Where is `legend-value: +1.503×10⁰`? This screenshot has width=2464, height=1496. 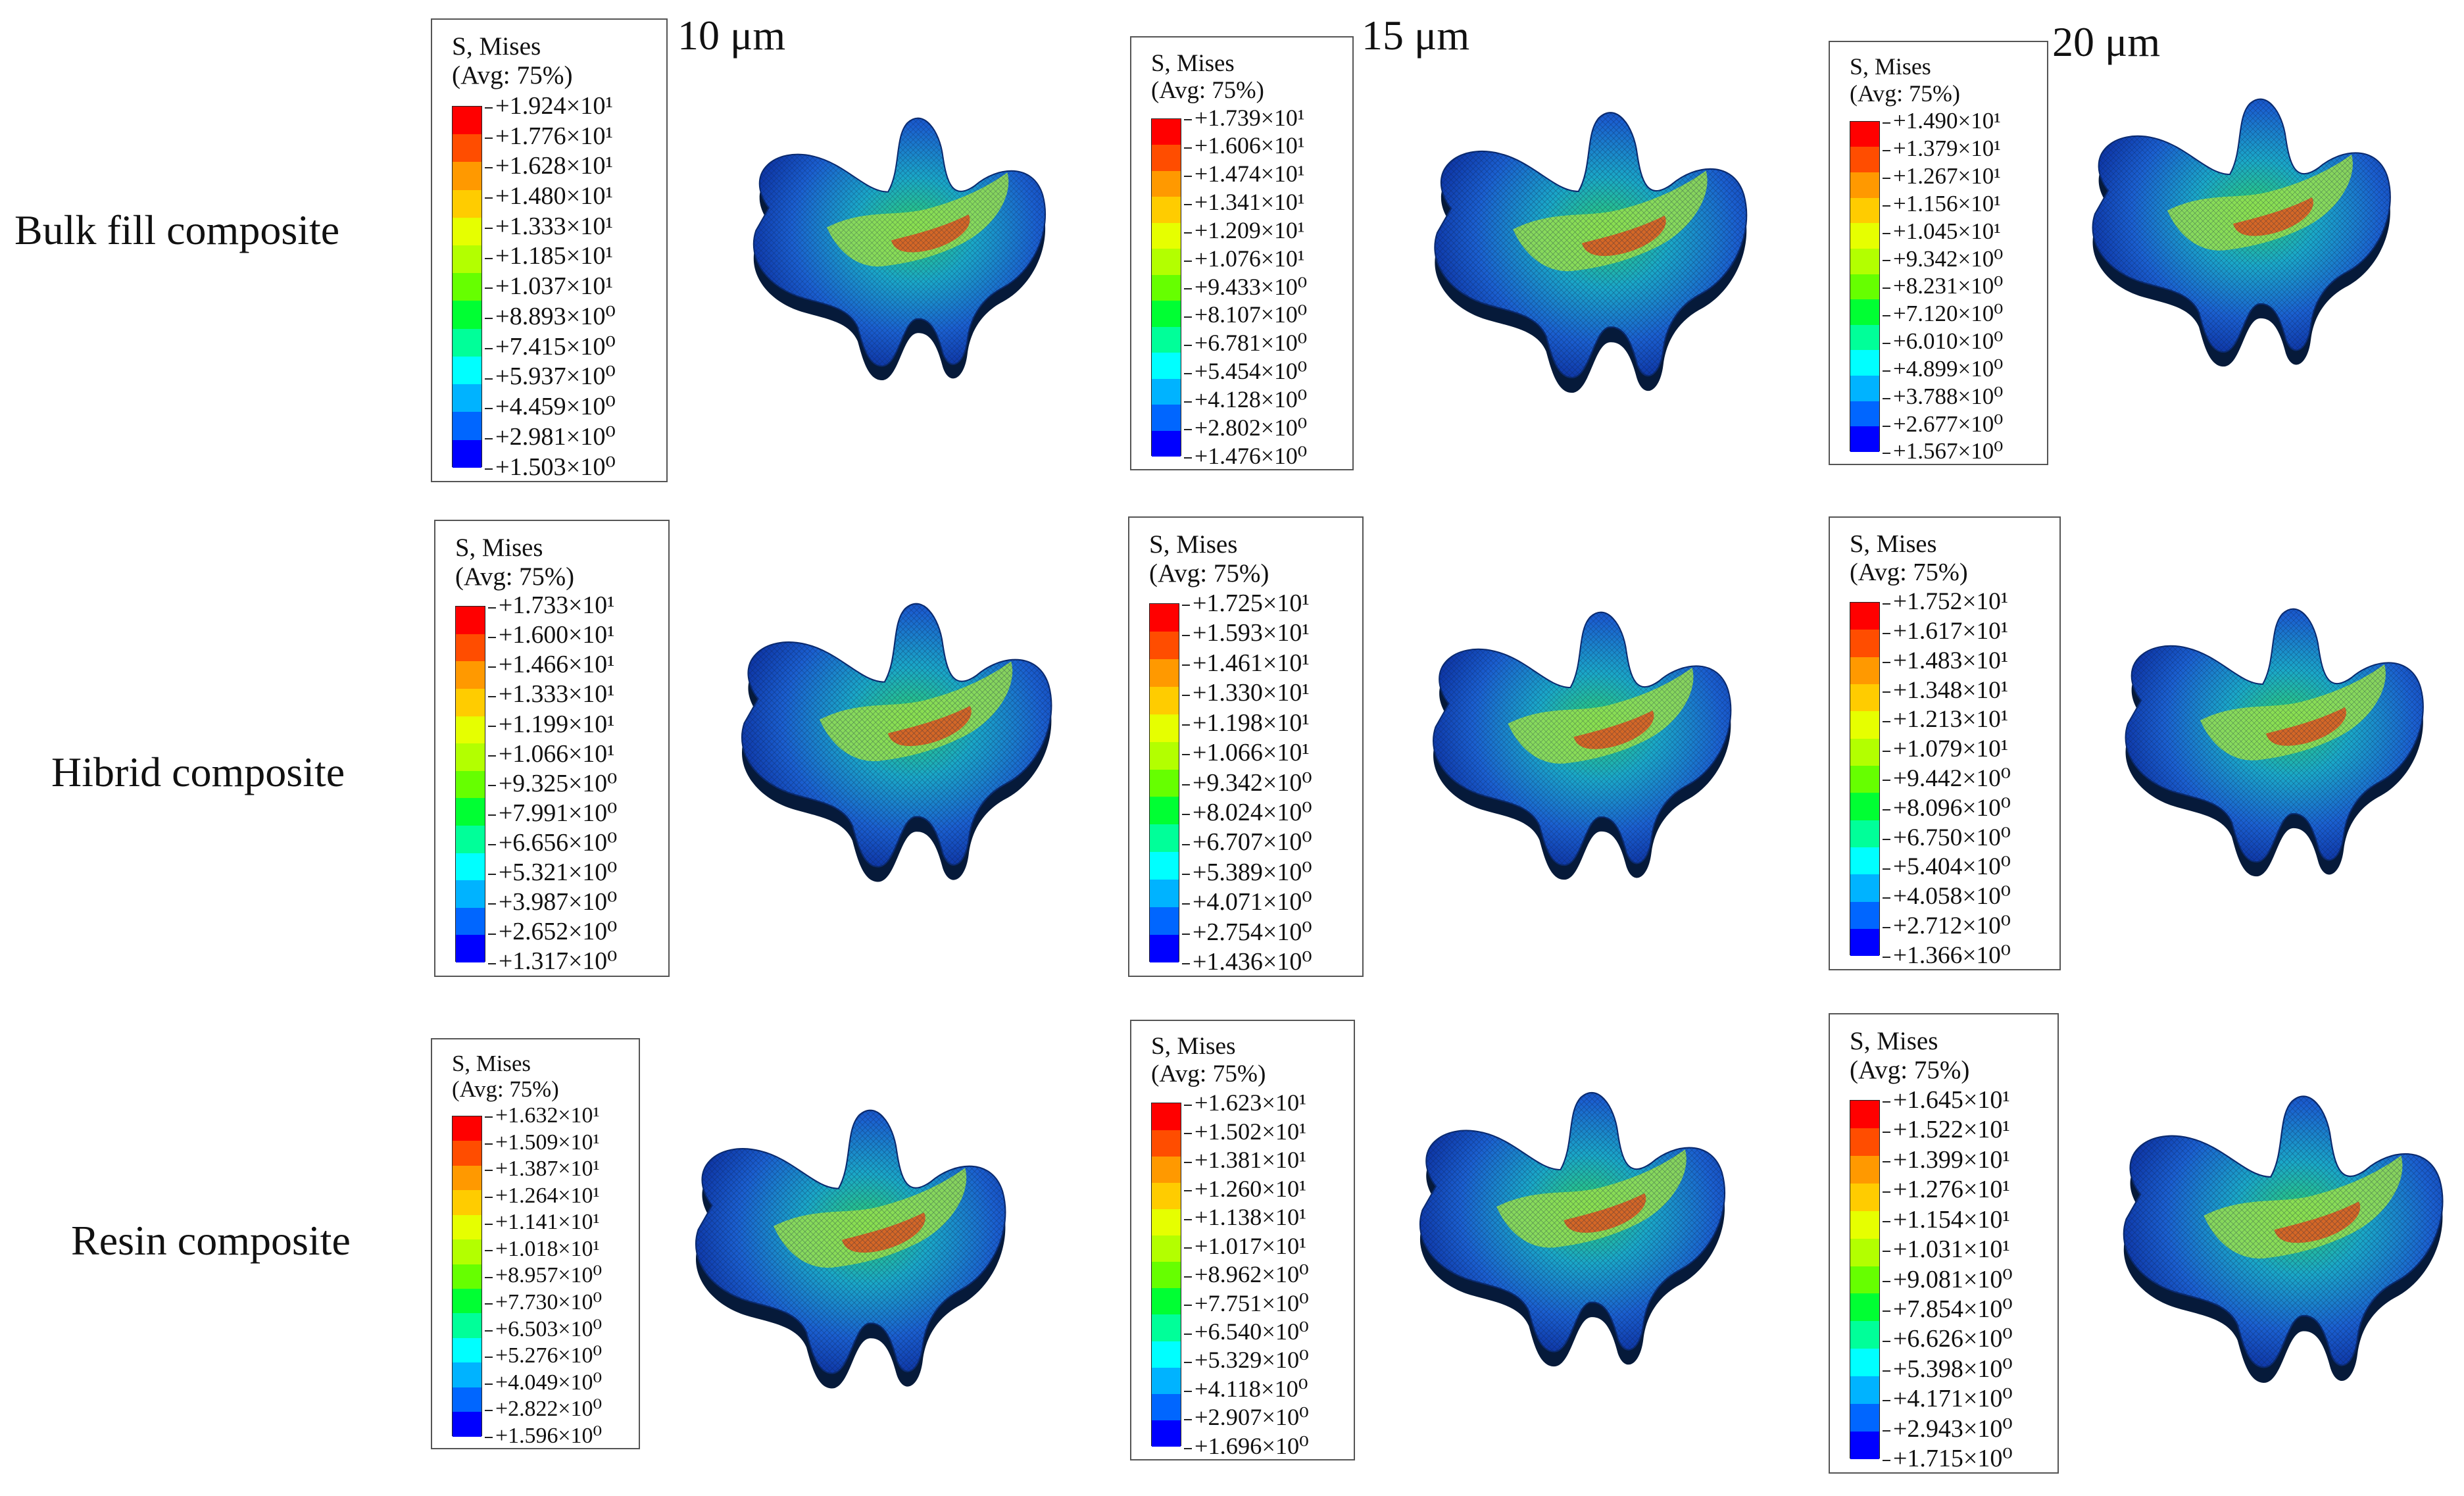 legend-value: +1.503×10⁰ is located at coordinates (550, 467).